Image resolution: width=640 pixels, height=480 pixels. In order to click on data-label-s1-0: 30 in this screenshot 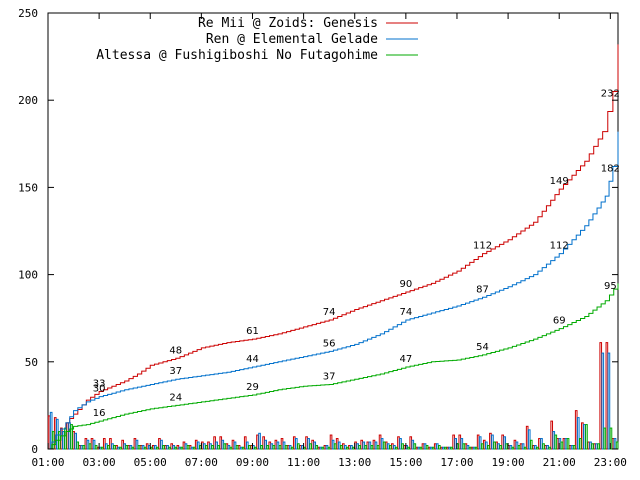, I will do `click(99, 389)`.